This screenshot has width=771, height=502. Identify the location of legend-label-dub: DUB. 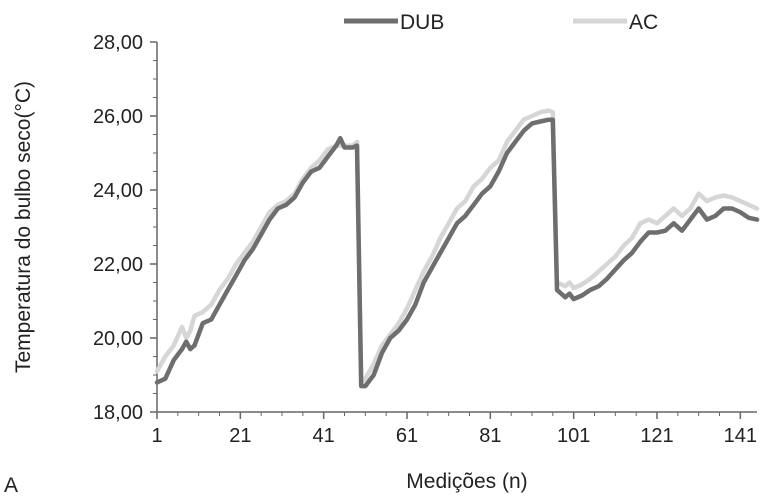
(422, 22).